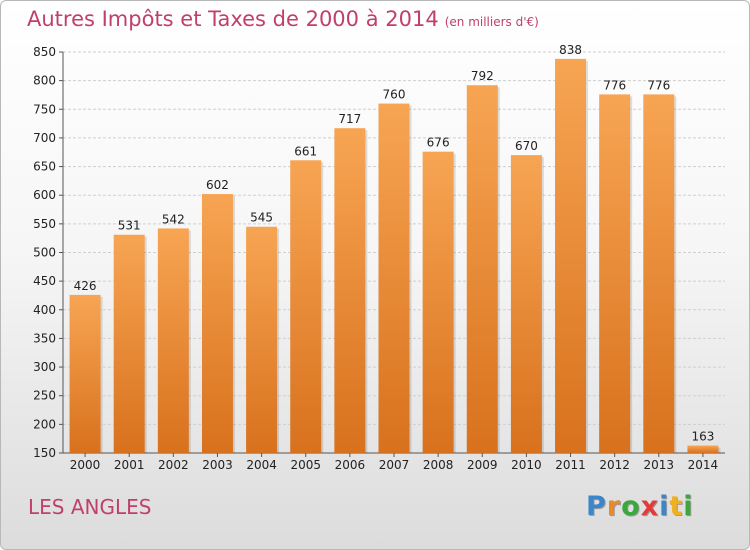 The height and width of the screenshot is (550, 750). What do you see at coordinates (596, 506) in the screenshot?
I see `logo-letter: P` at bounding box center [596, 506].